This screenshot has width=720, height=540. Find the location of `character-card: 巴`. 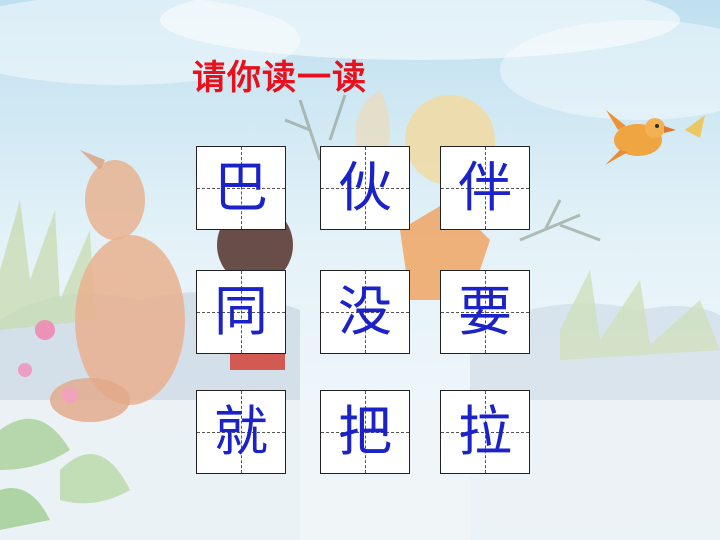

character-card: 巴 is located at coordinates (241, 188).